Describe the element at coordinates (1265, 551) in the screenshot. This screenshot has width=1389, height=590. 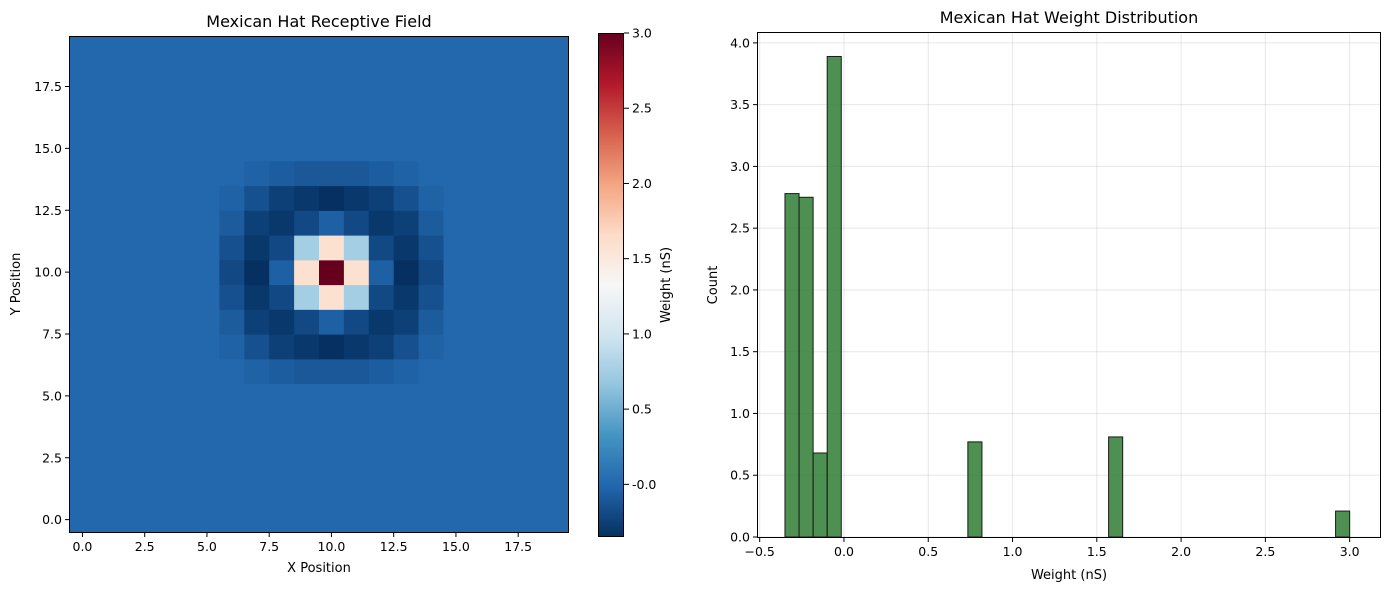
I see `histogram-x-tick-label: 2.5` at that location.